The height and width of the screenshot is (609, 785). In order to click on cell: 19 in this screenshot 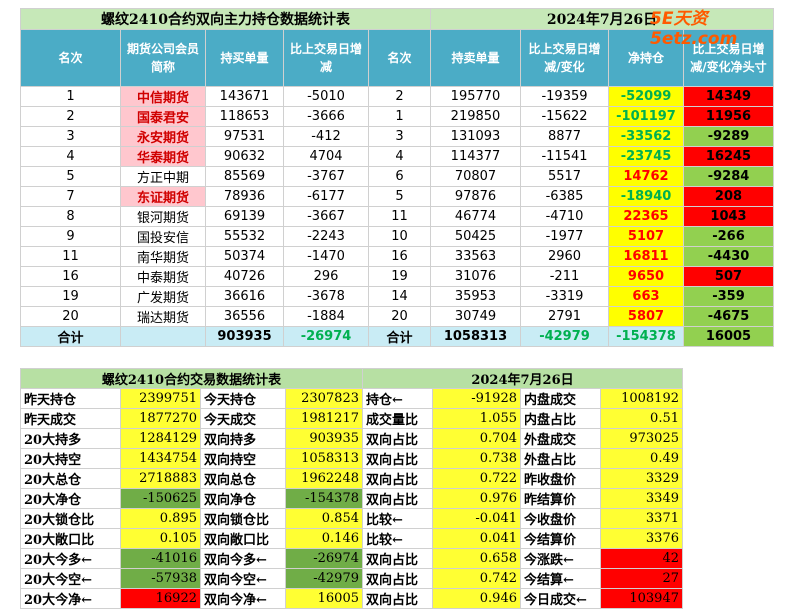, I will do `click(399, 276)`.